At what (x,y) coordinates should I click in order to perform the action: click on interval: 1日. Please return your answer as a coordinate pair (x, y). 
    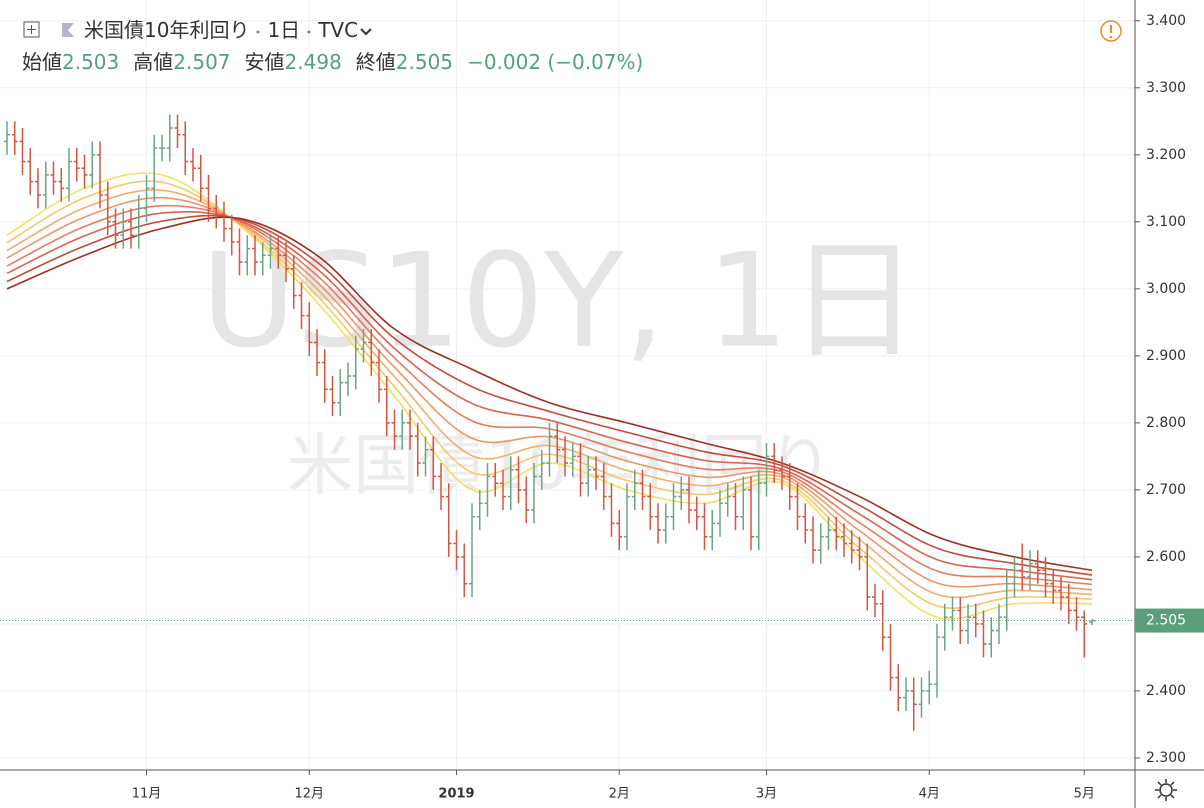
    Looking at the image, I should click on (284, 30).